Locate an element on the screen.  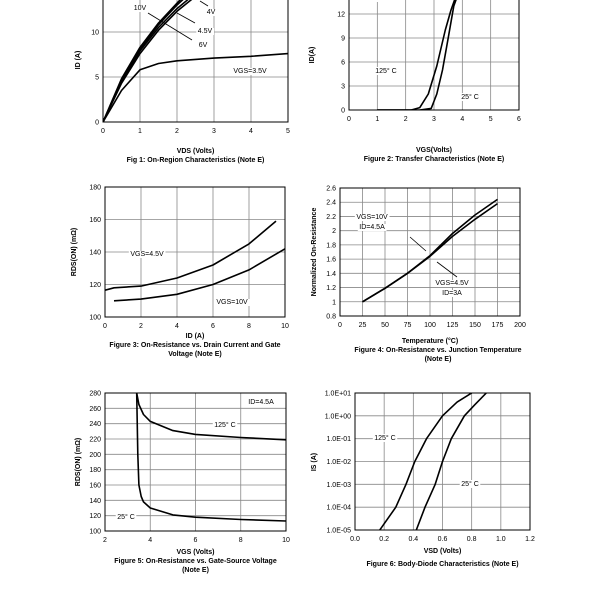
x-axis-label: ID (A) is located at coordinates (195, 336).